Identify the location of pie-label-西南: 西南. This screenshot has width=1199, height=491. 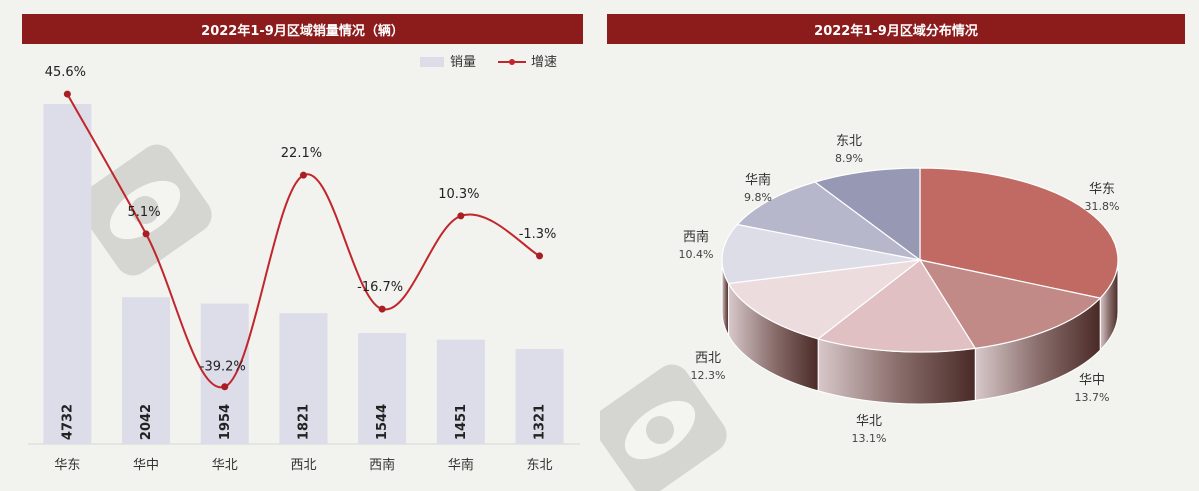
(696, 237).